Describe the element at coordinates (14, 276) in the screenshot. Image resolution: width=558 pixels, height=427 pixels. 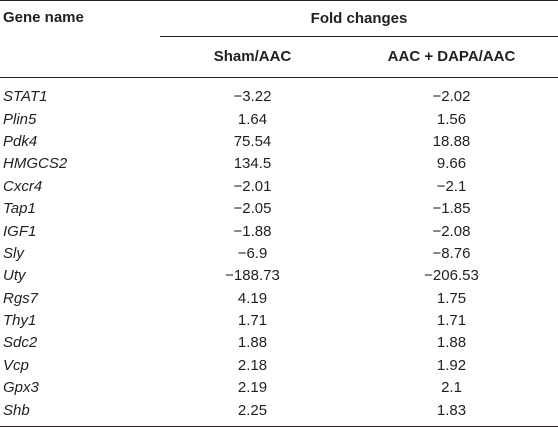
I see `gene-name-cell: Uty` at that location.